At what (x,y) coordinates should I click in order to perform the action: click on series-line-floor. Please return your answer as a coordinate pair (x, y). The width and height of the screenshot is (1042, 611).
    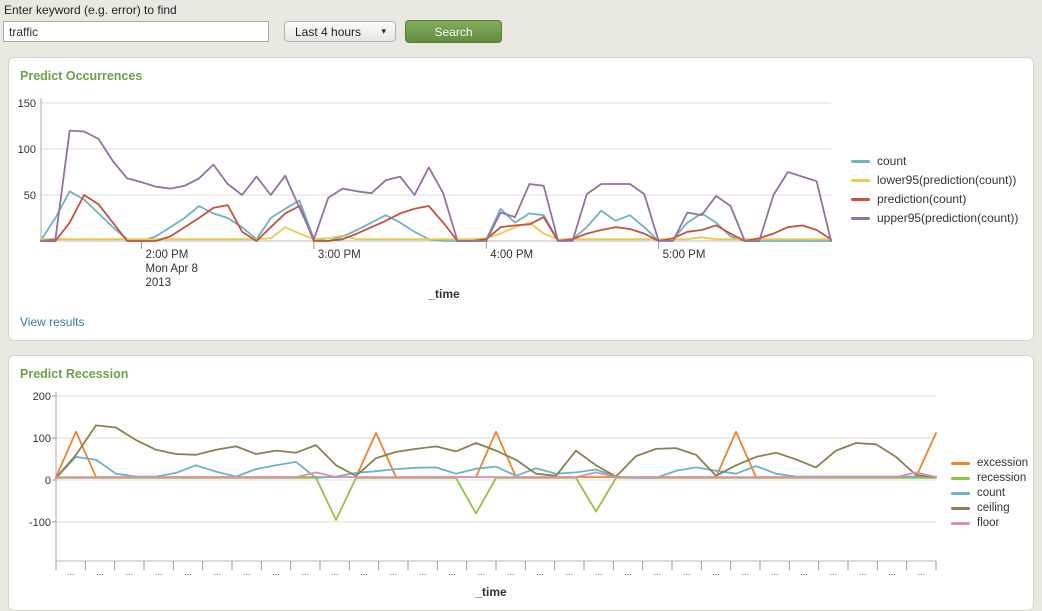
    Looking at the image, I should click on (496, 474).